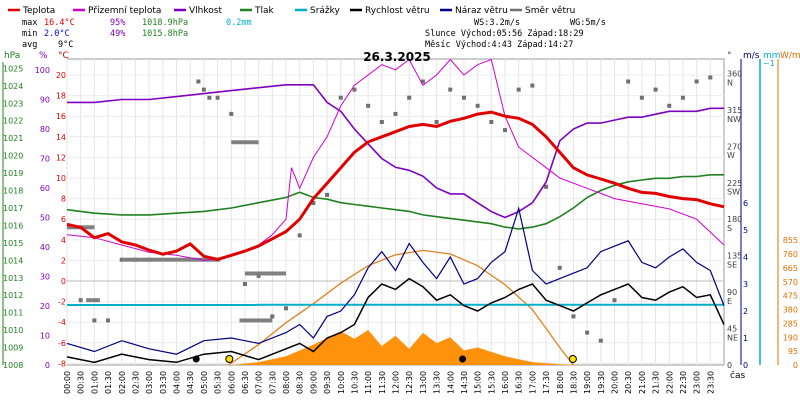 The height and width of the screenshot is (400, 800). Describe the element at coordinates (163, 382) in the screenshot. I see `x-tick-label: 03:30` at that location.